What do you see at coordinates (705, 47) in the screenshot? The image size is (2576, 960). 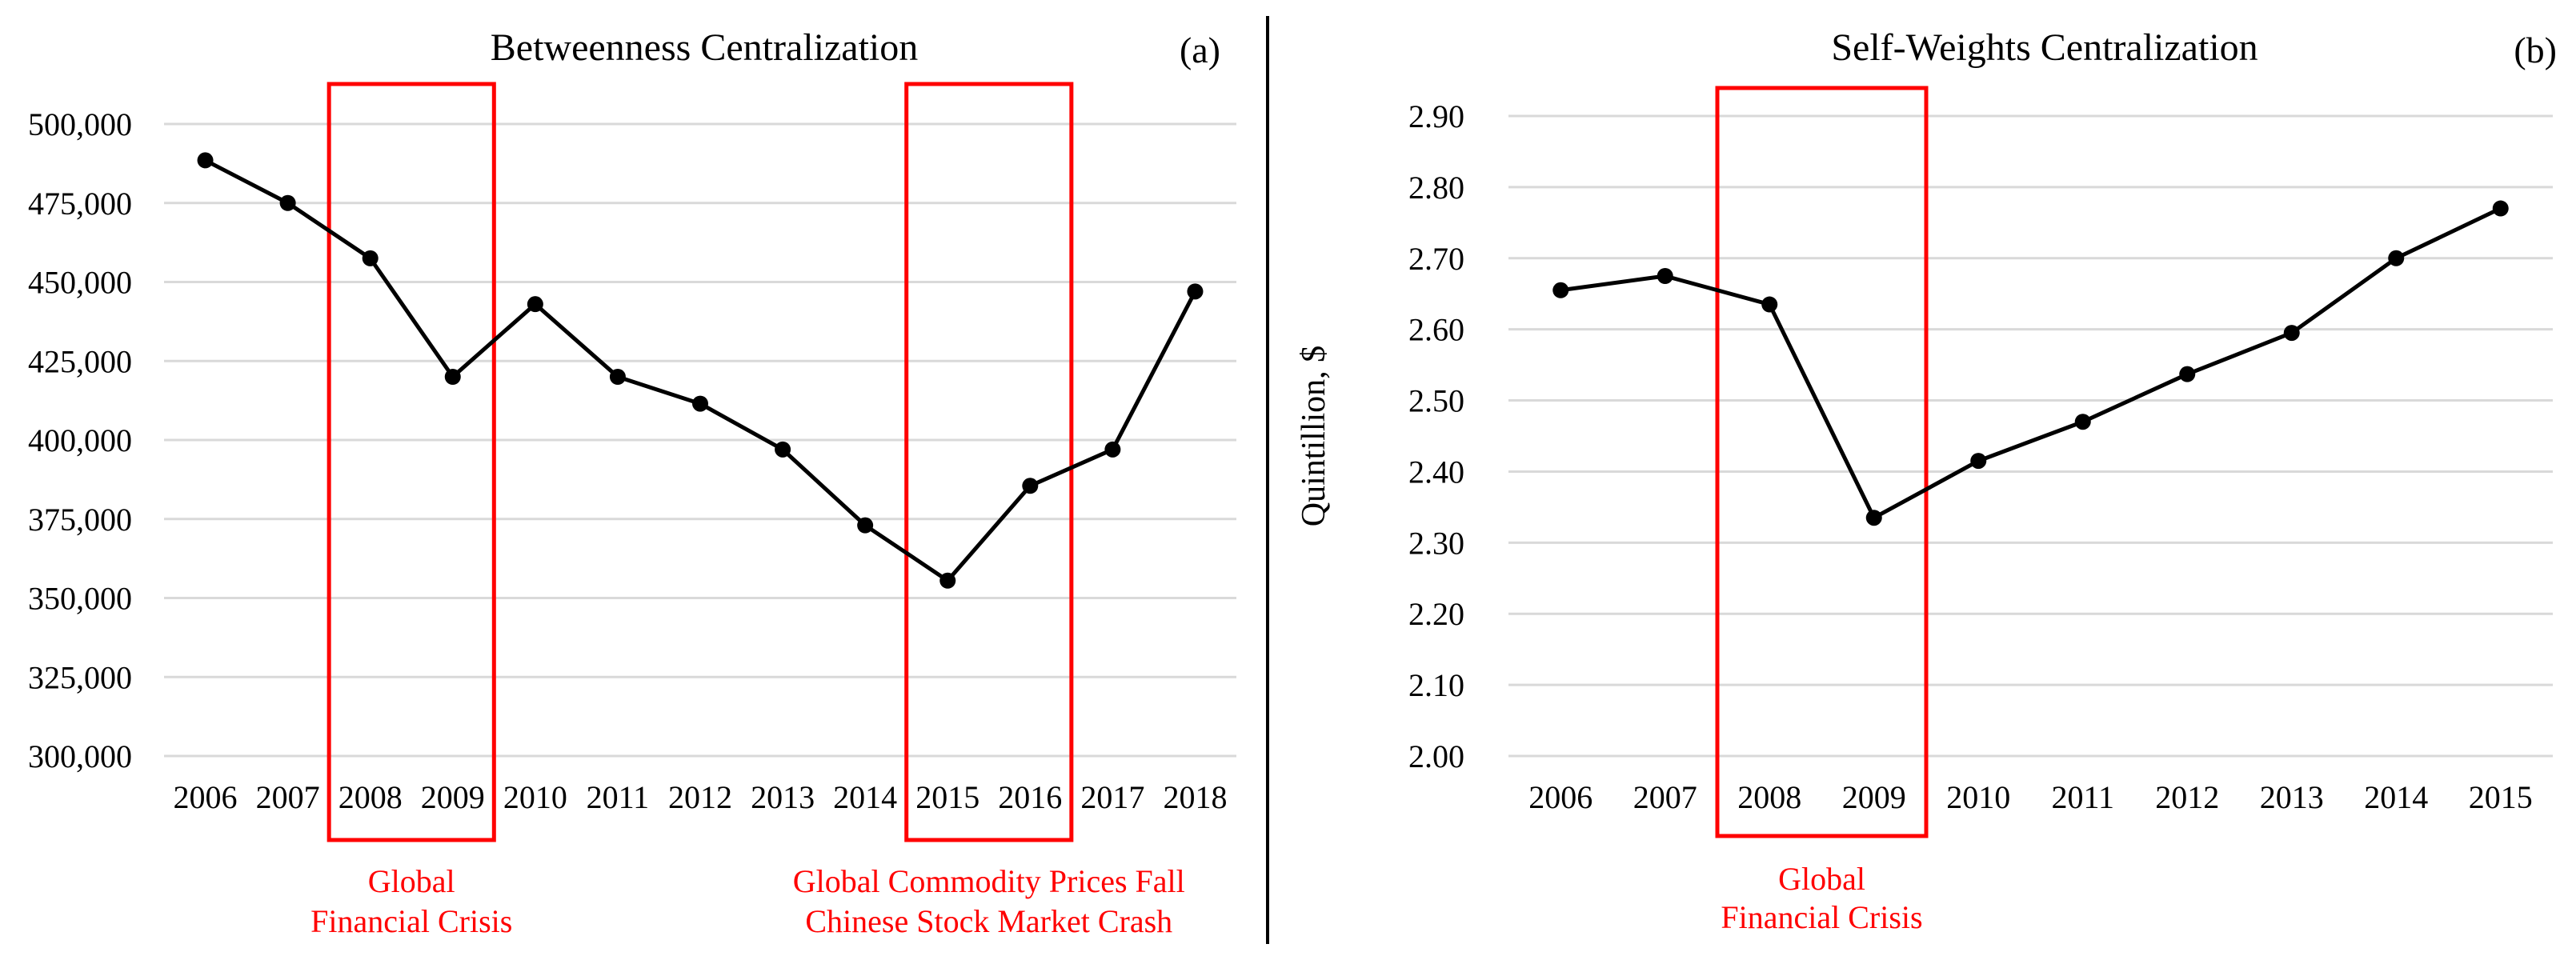 I see `chart-title: Betweenness Centralization` at bounding box center [705, 47].